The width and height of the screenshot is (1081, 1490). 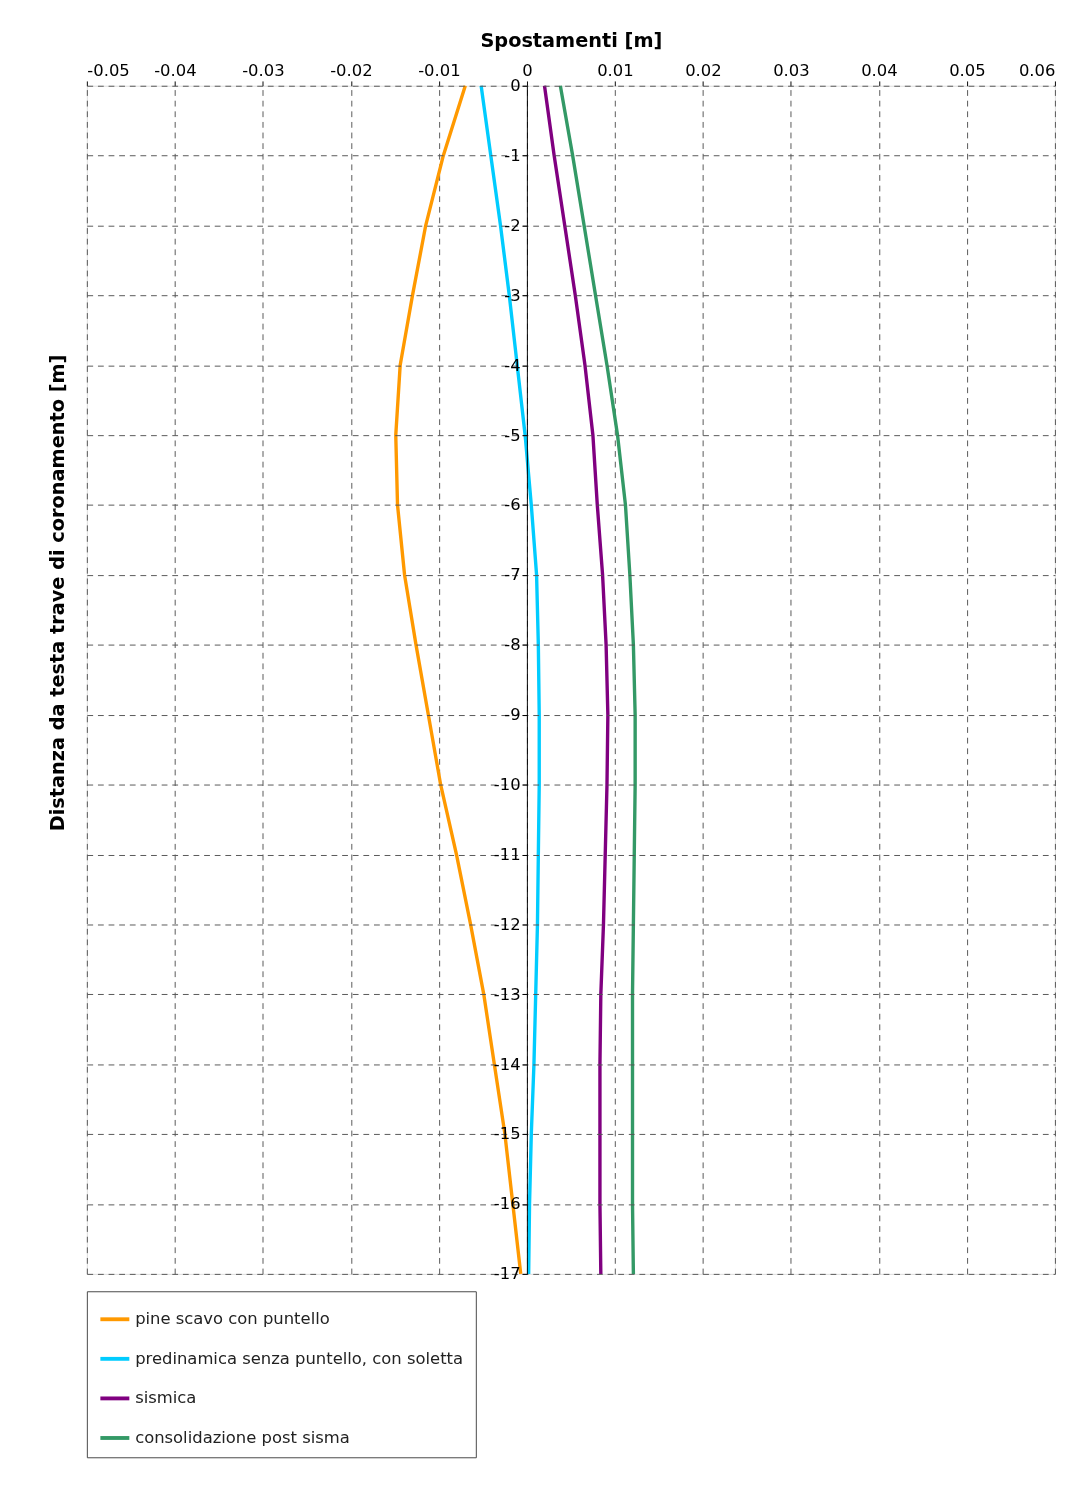 What do you see at coordinates (967, 70) in the screenshot?
I see `x-tick-label: 0.05` at bounding box center [967, 70].